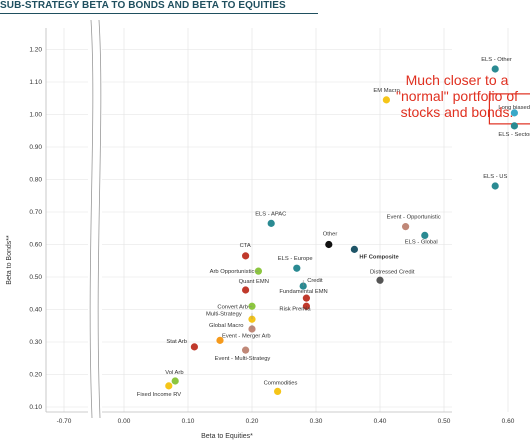  What do you see at coordinates (95, 219) in the screenshot?
I see `axis-break-band` at bounding box center [95, 219].